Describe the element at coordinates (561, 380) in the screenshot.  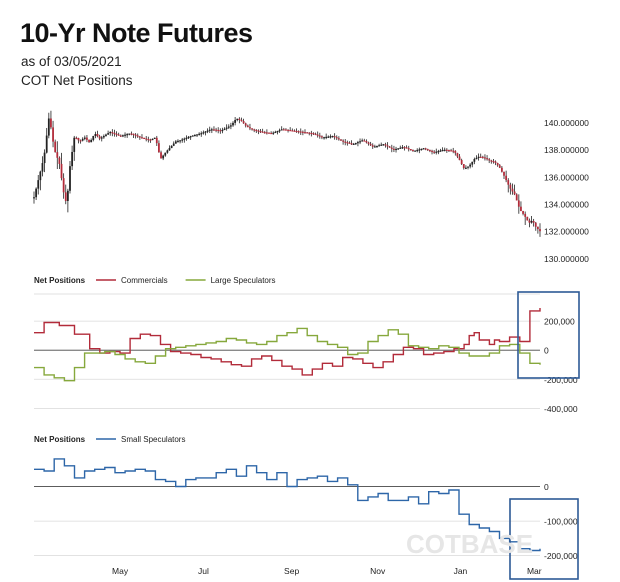
I see `cot-panel-tick-label: -200,000` at that location.